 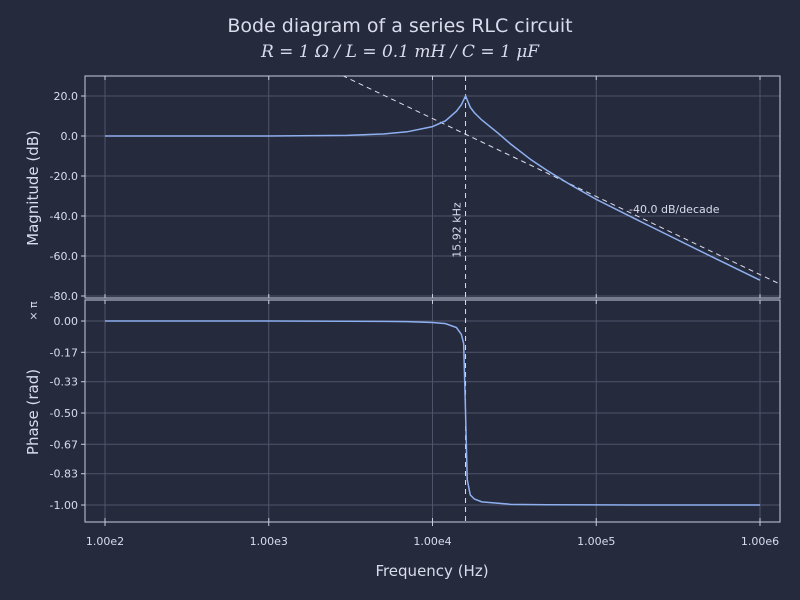 I want to click on magnitude-y-tick-label: -40.0, so click(x=64, y=216).